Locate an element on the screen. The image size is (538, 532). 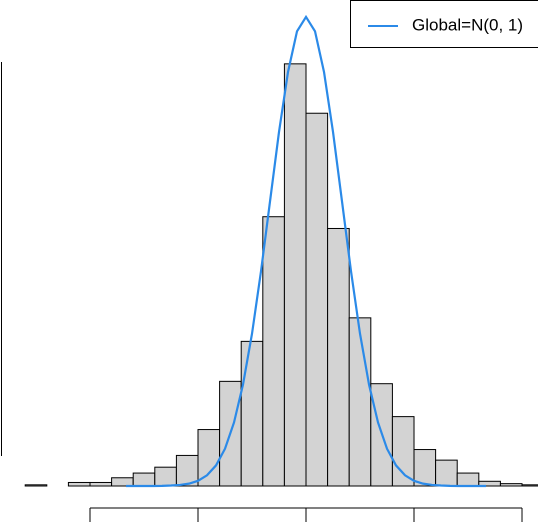
legend-box is located at coordinates (444, 24).